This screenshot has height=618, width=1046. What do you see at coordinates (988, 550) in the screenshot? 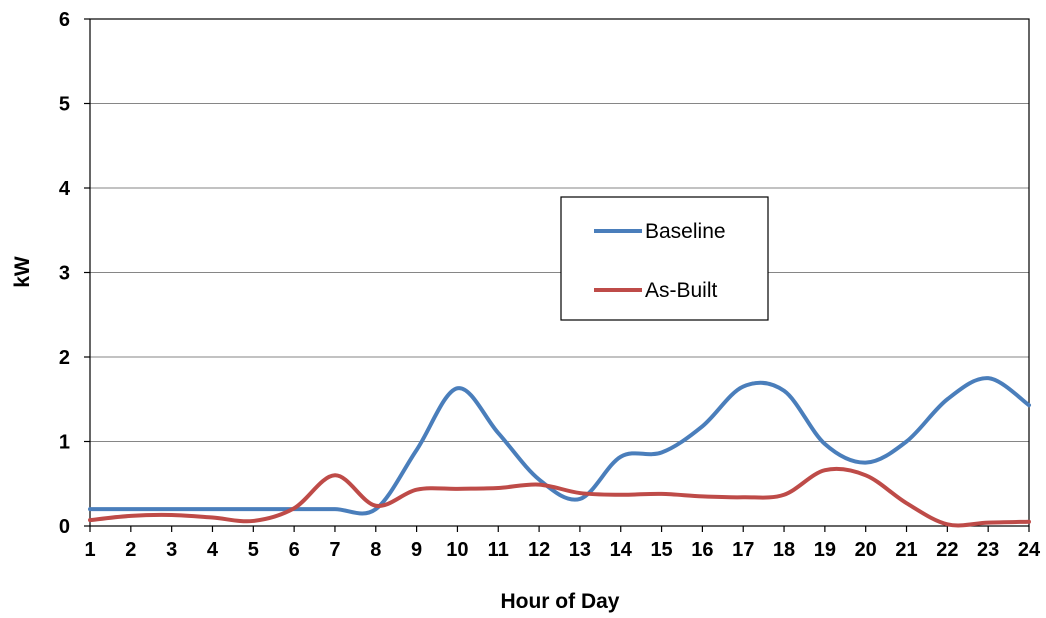
I see `x-tick-label: 23` at bounding box center [988, 550].